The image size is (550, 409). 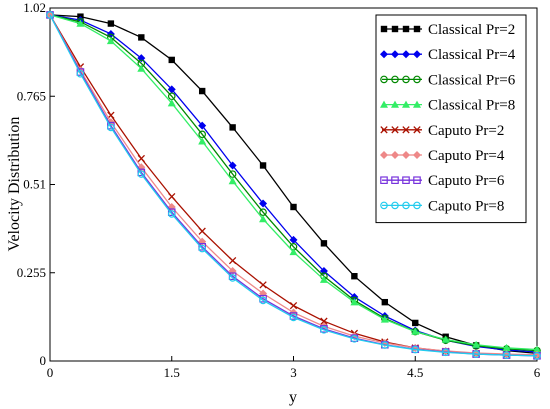 What do you see at coordinates (415, 372) in the screenshot?
I see `x-tick-label: 4.5` at bounding box center [415, 372].